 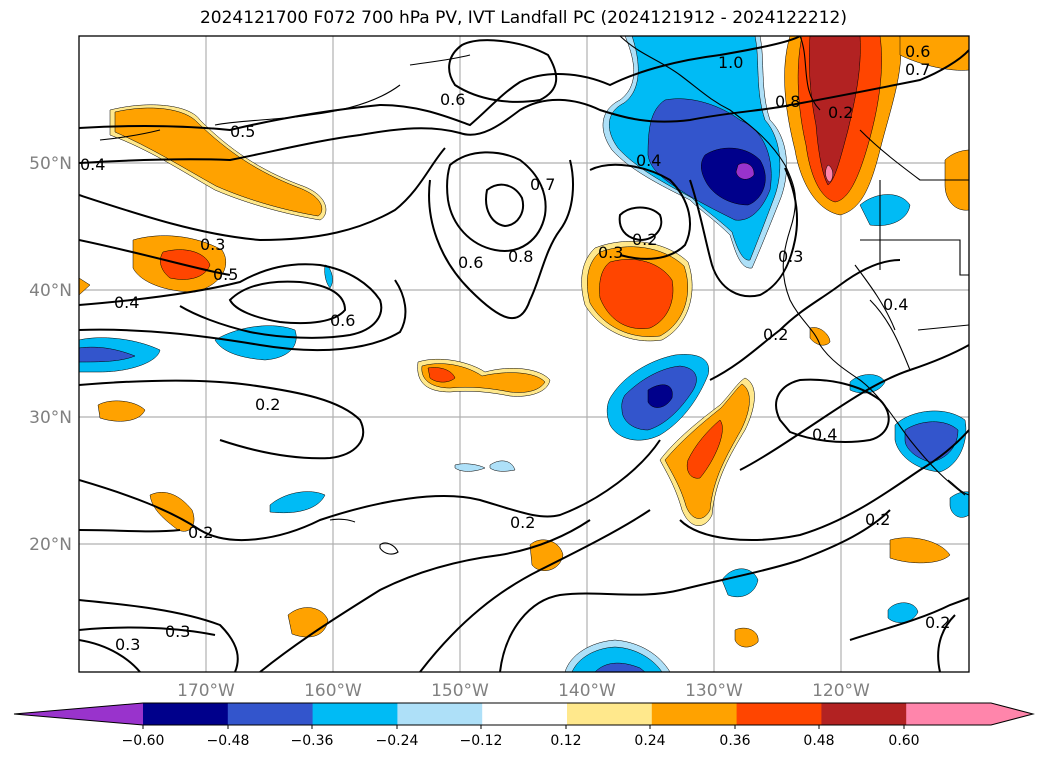 I want to click on colorbar-tick-label: −0.24, so click(x=397, y=741).